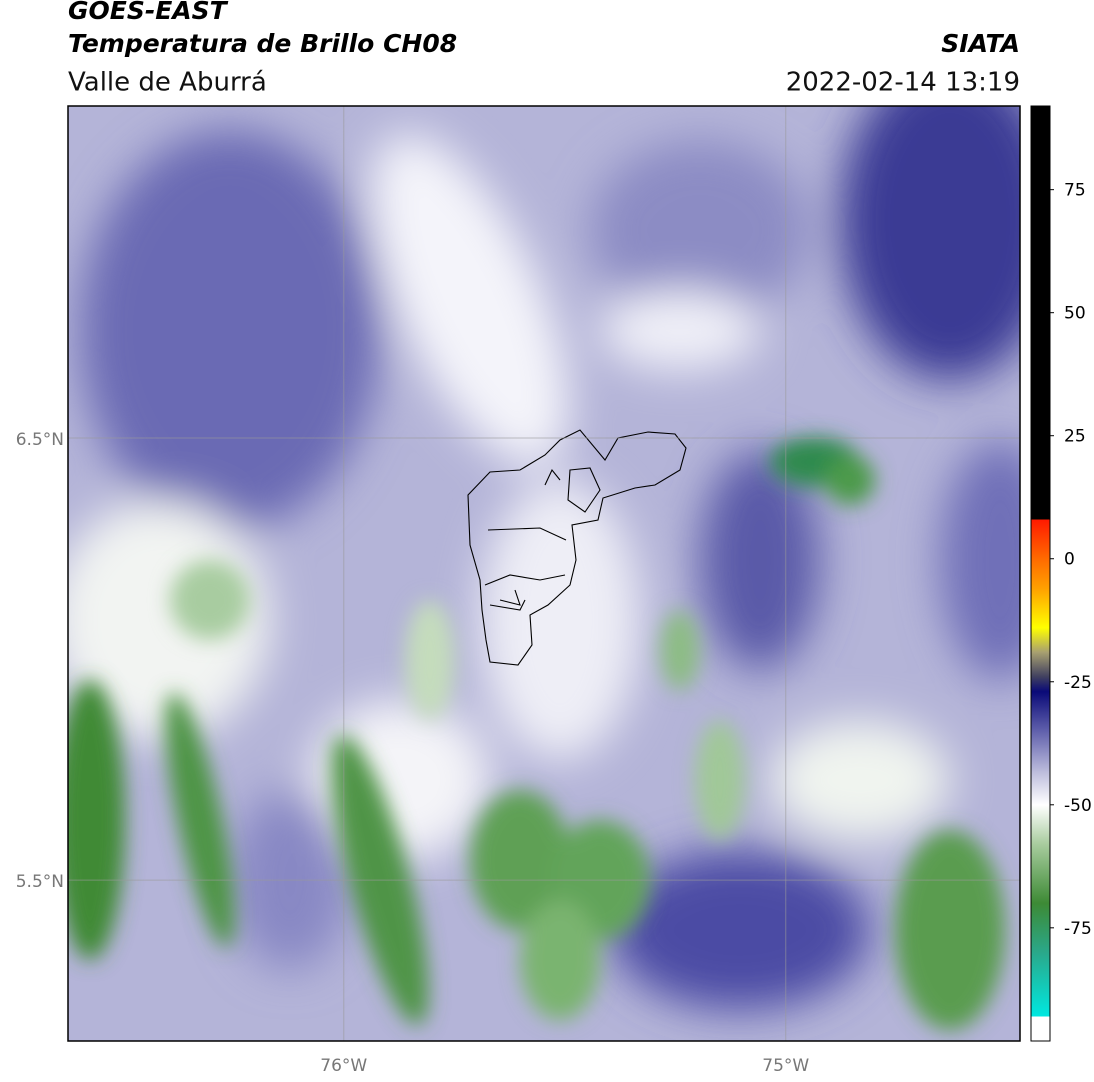 This screenshot has height=1082, width=1094. I want to click on datetime: 2022-02-14 13:19, so click(903, 83).